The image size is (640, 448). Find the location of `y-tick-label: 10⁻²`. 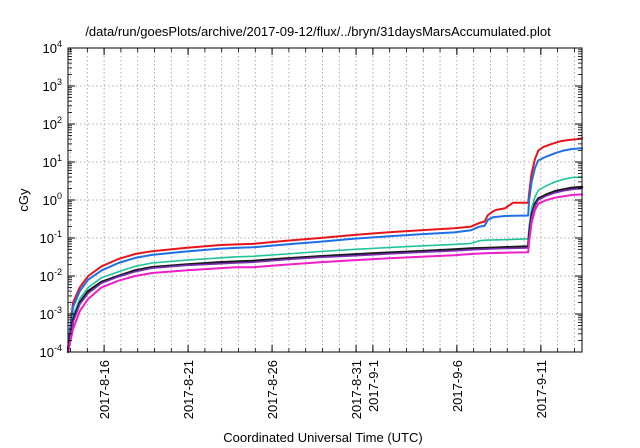

y-tick-label: 10⁻² is located at coordinates (51, 275).